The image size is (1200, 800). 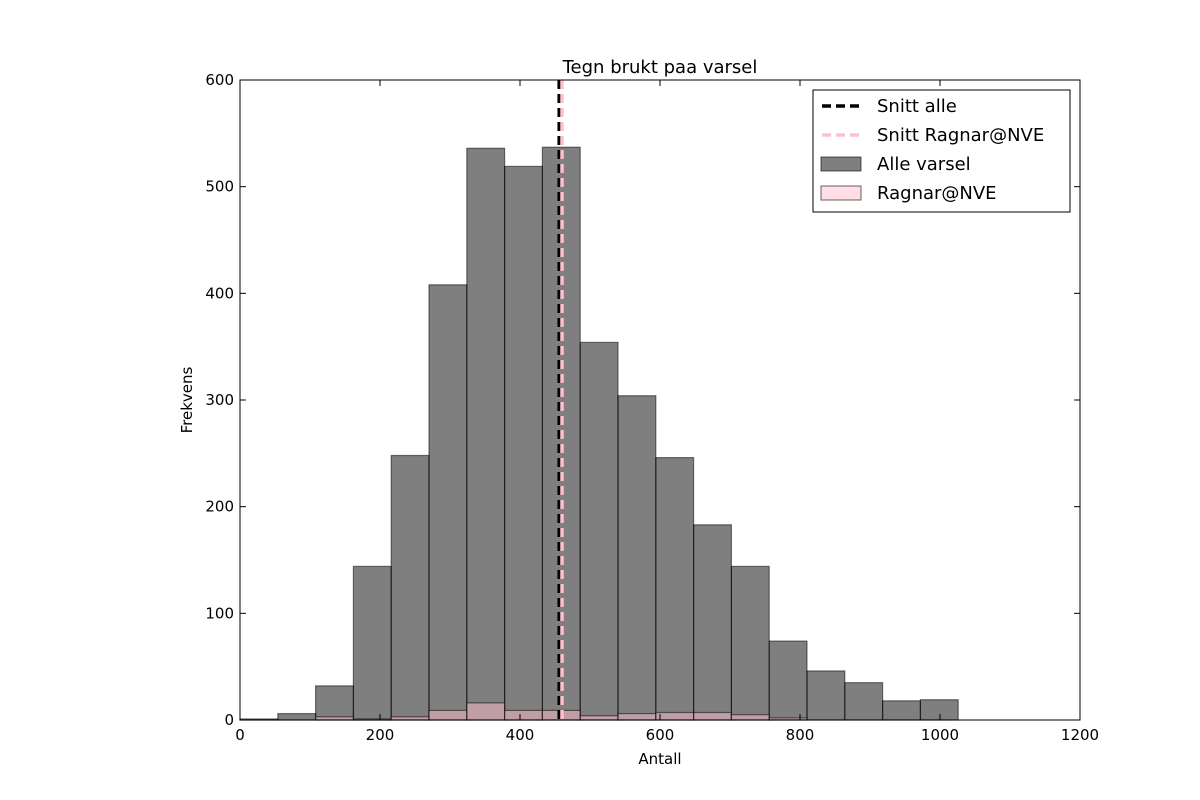 What do you see at coordinates (960, 135) in the screenshot?
I see `legend-label: Snitt Ragnar@NVE` at bounding box center [960, 135].